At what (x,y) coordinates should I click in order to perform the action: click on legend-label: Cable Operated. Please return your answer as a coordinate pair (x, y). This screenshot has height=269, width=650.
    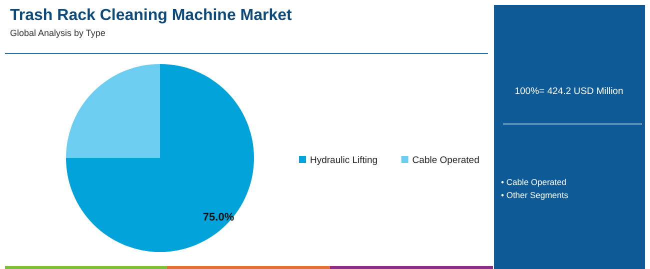
    Looking at the image, I should click on (446, 160).